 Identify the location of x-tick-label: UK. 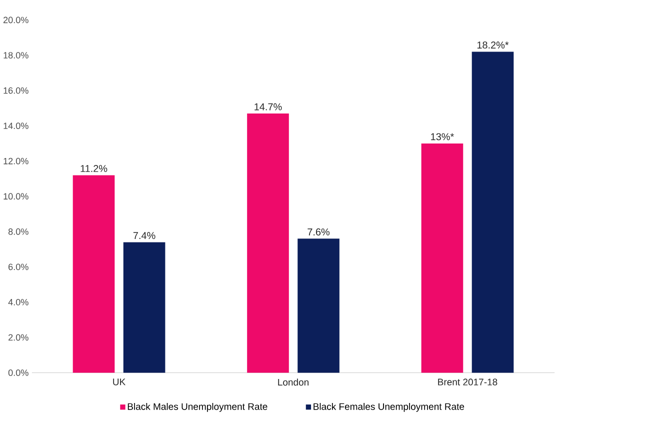
(119, 382).